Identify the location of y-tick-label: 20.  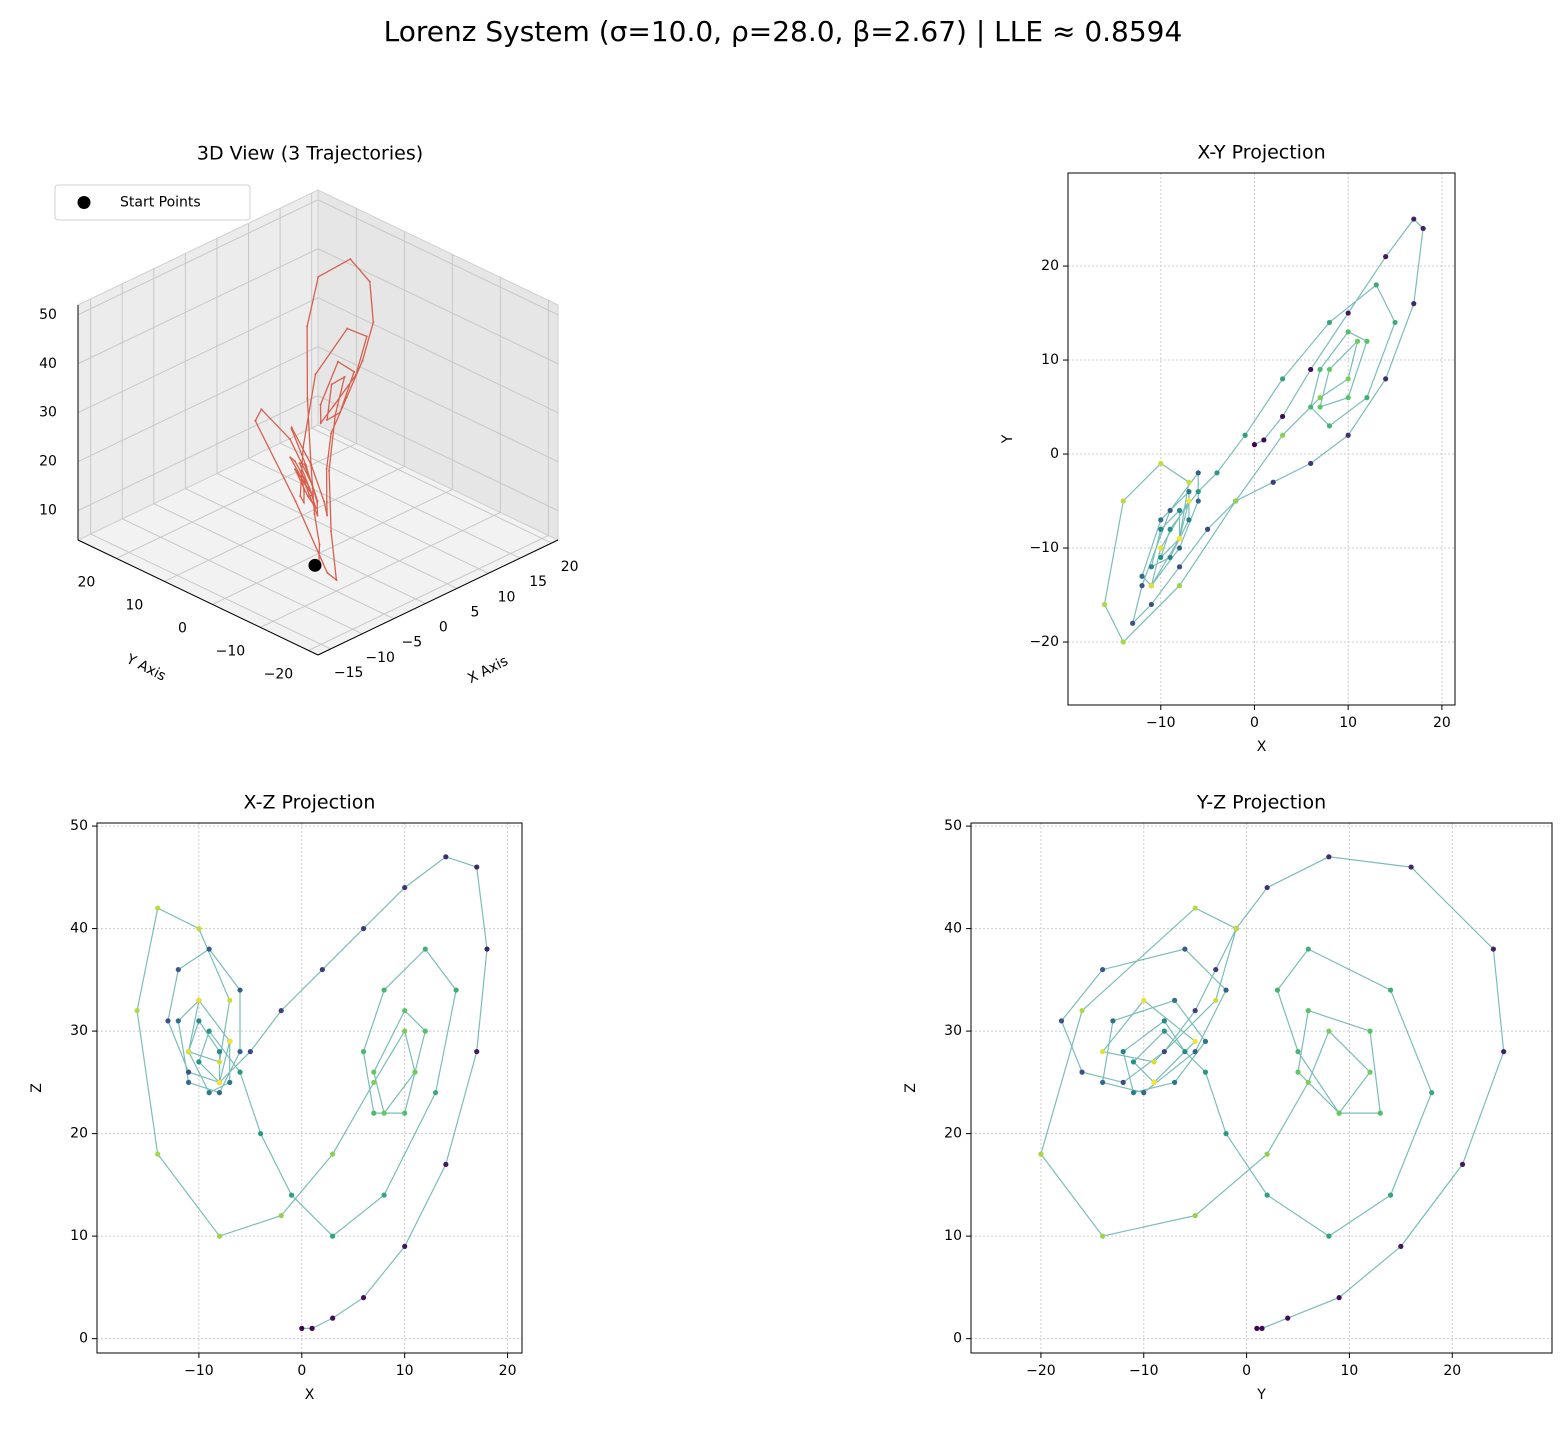
(1050, 266).